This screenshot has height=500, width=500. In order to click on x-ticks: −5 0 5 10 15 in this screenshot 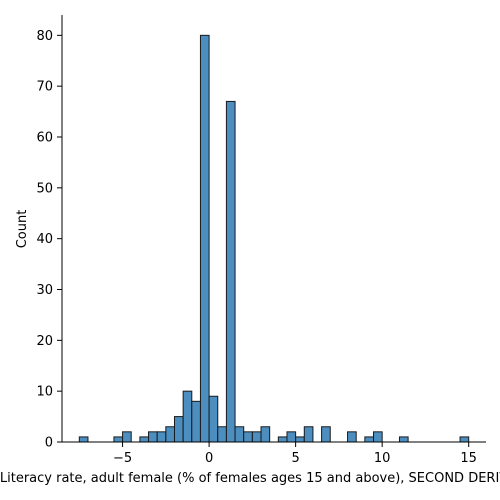, I will do `click(295, 454)`.